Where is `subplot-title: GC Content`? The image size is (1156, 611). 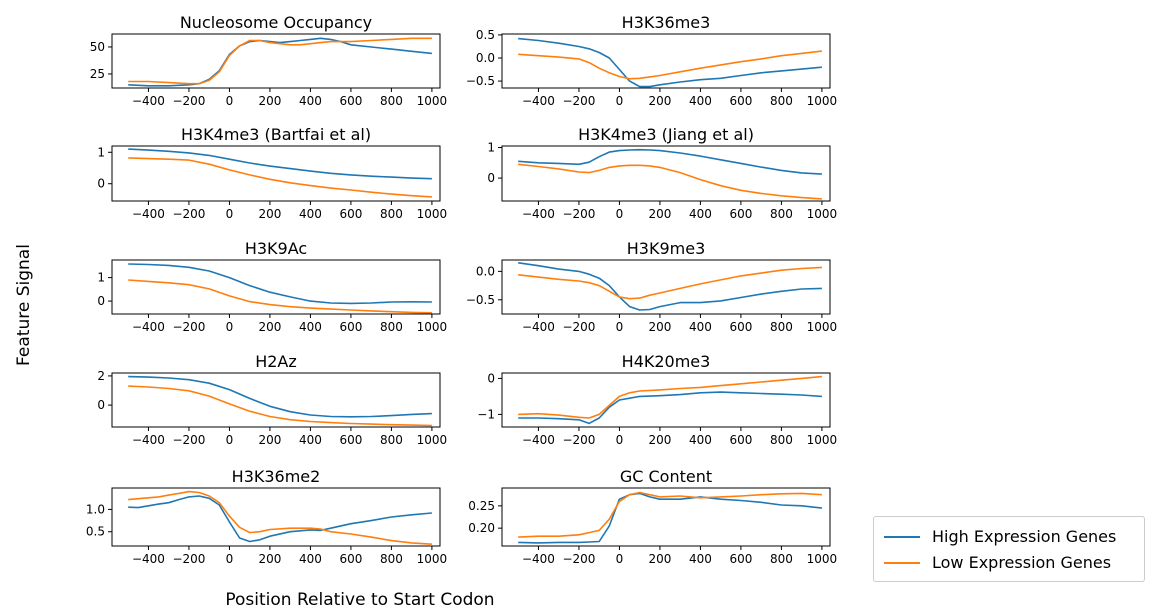 subplot-title: GC Content is located at coordinates (666, 476).